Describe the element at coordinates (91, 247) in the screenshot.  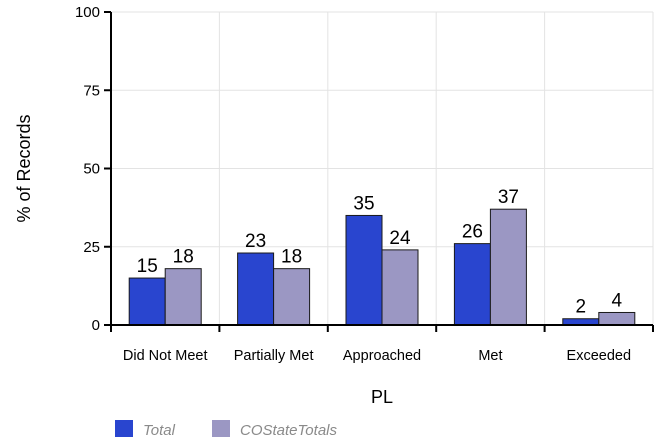
I see `y-tick-label: 25` at that location.